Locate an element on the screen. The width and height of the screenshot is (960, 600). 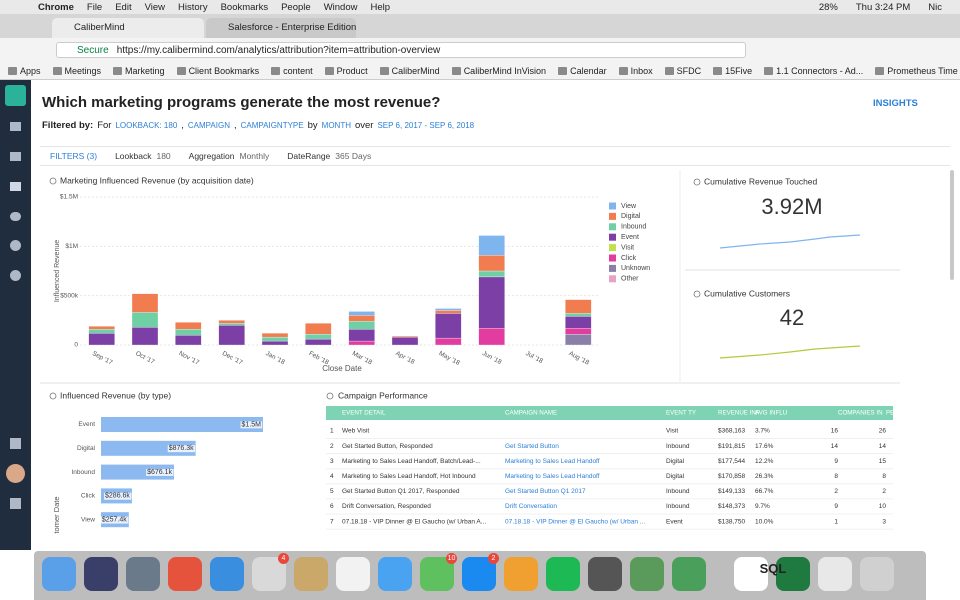
column-header: COMPANIES IN is located at coordinates (860, 413).